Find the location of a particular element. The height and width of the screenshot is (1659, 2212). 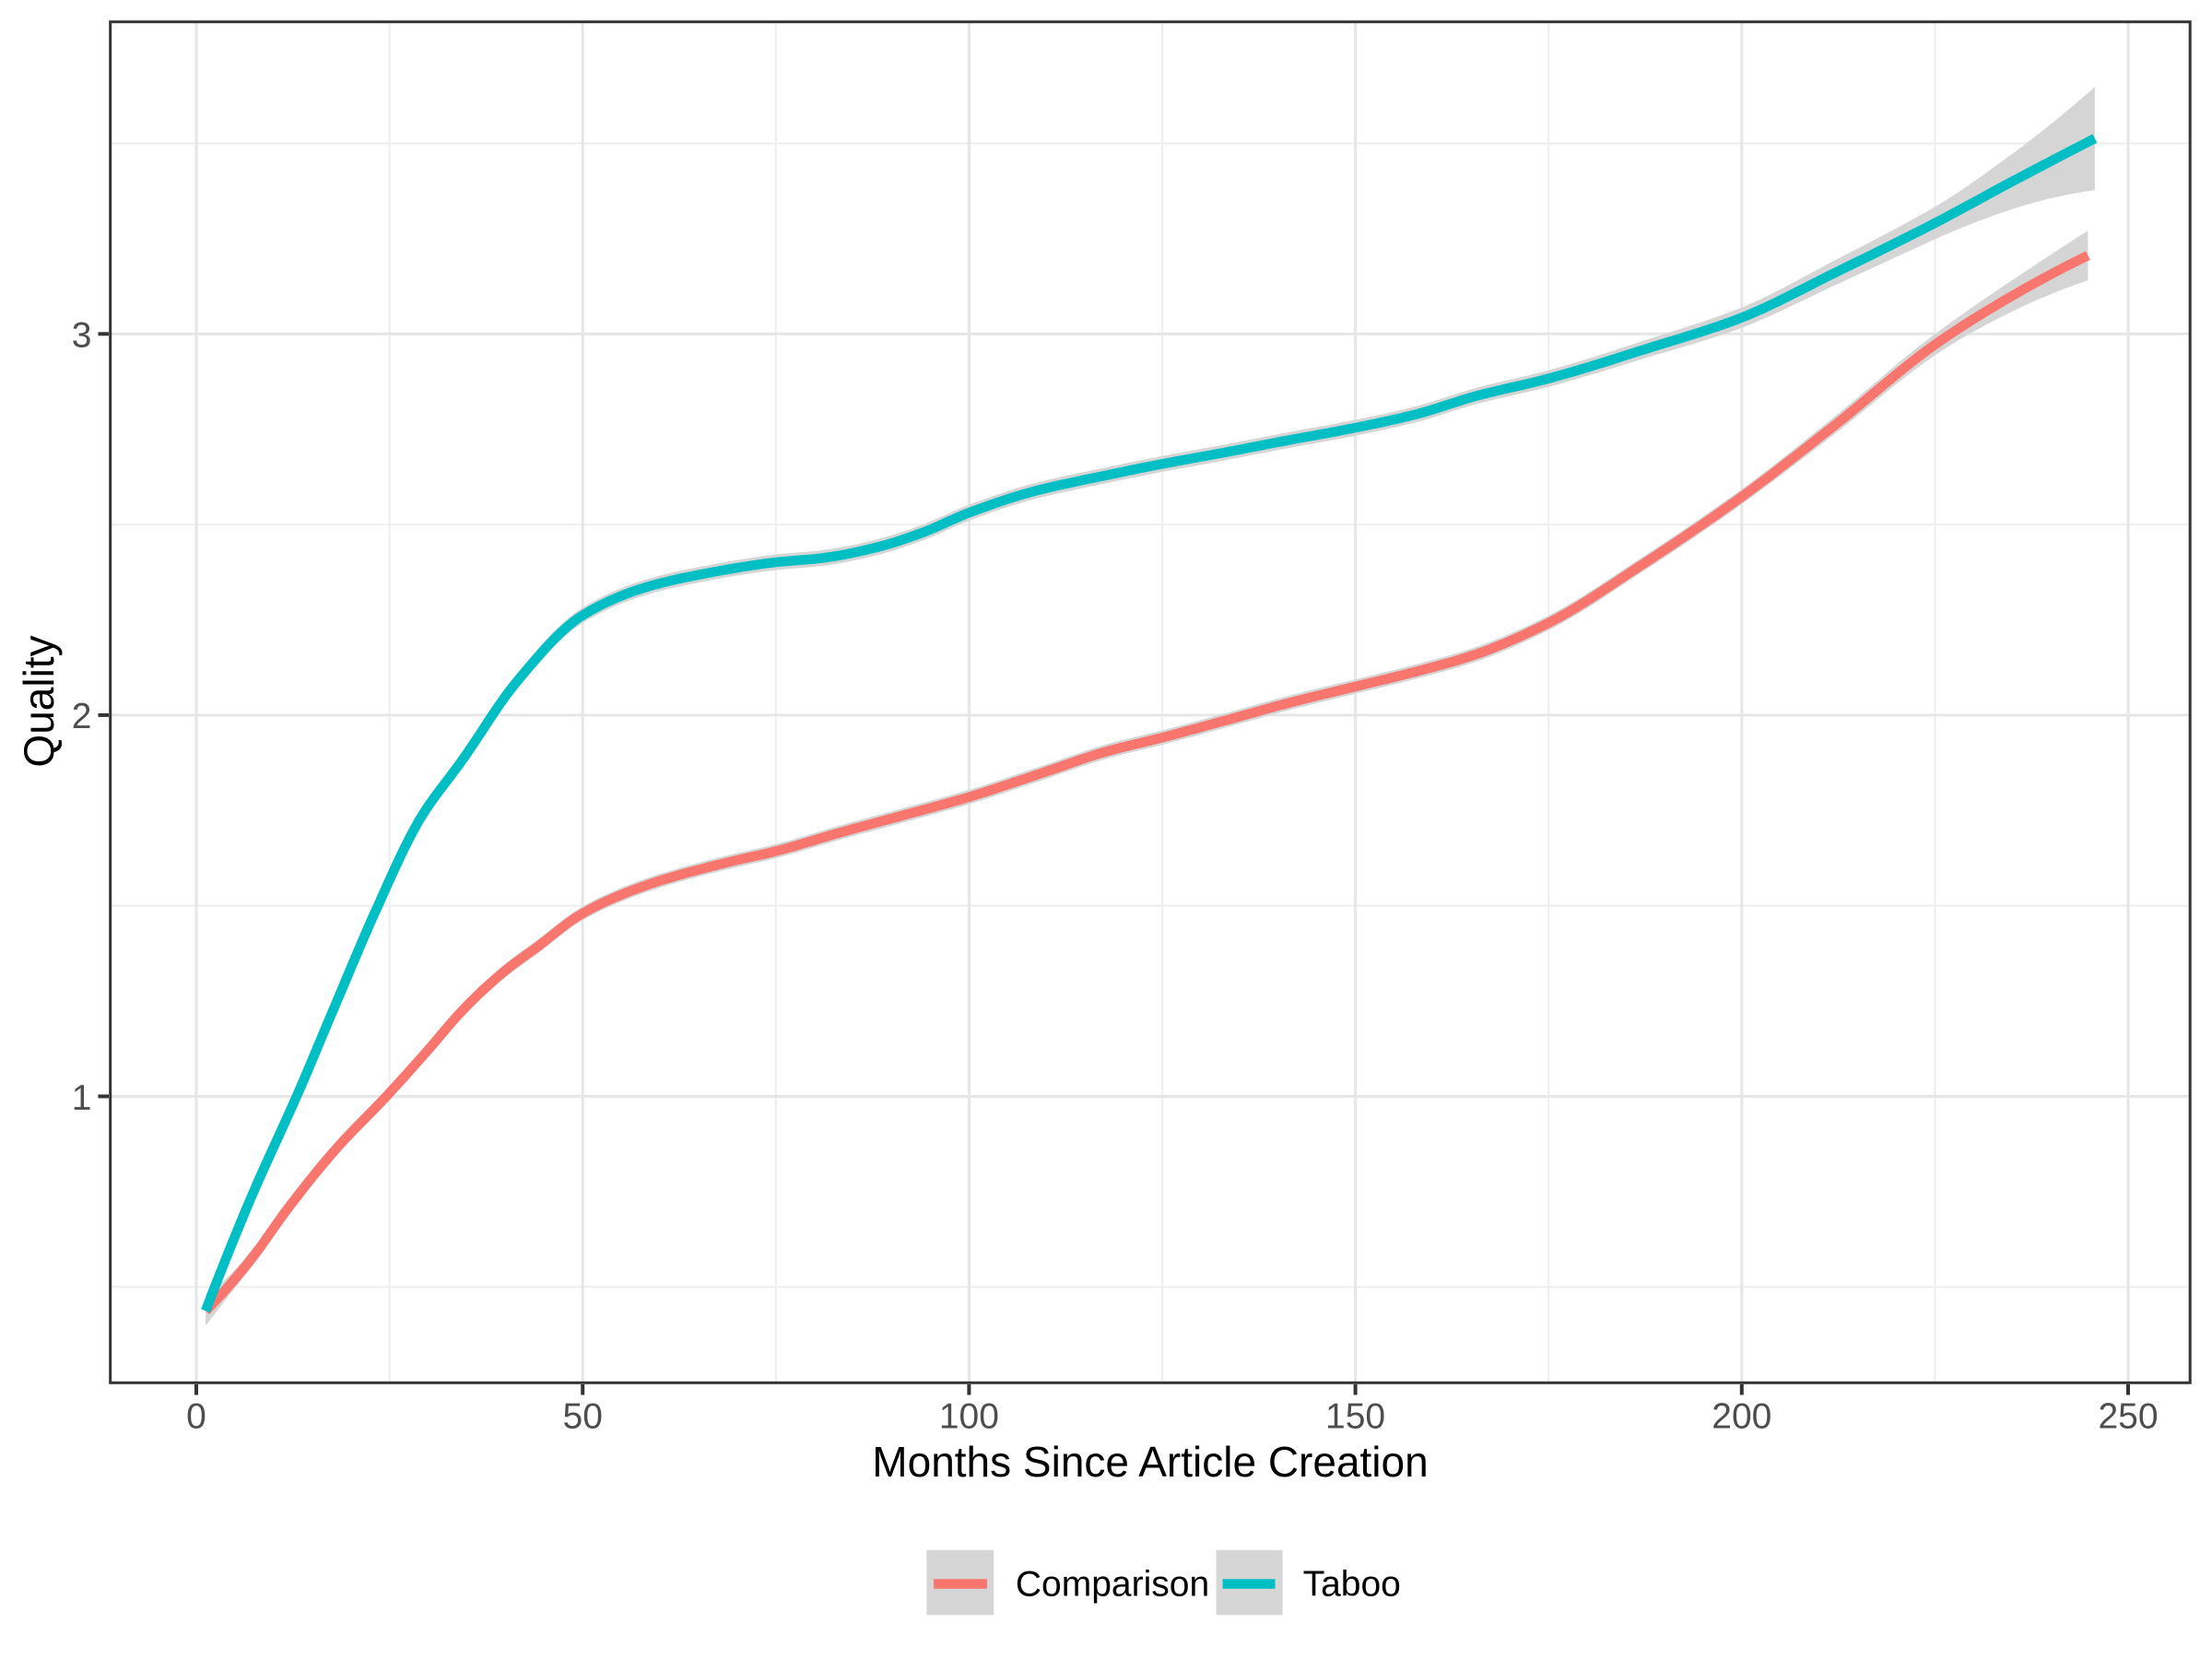

svg-text: Comparison is located at coordinates (1112, 1585).